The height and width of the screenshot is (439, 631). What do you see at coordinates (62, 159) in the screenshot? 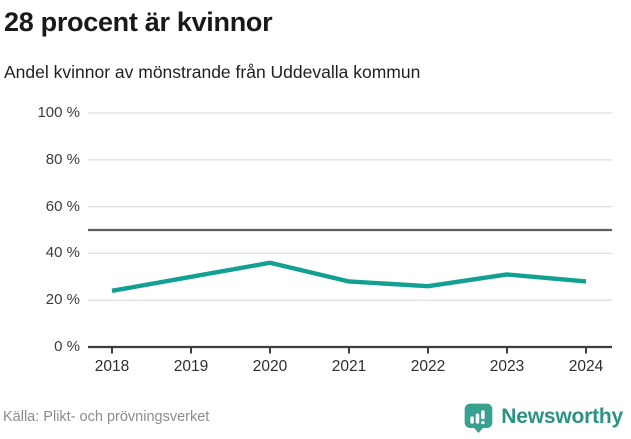
I see `y-tick-label: 80 %` at bounding box center [62, 159].